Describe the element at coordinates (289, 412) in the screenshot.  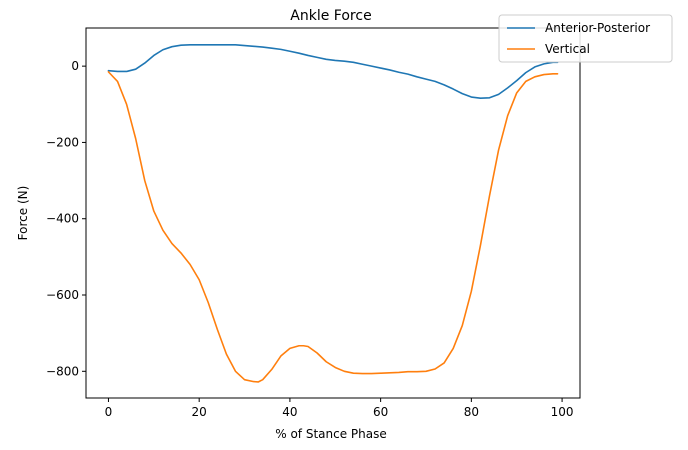
I see `x-tick-label: 40` at that location.